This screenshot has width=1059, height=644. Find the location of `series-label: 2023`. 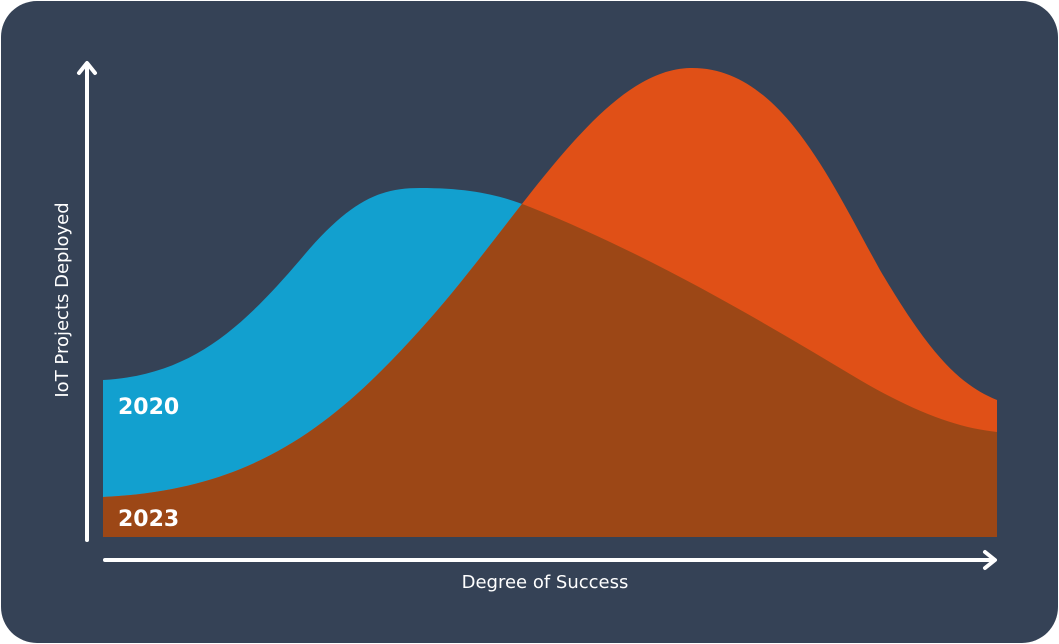

series-label: 2023 is located at coordinates (148, 519).